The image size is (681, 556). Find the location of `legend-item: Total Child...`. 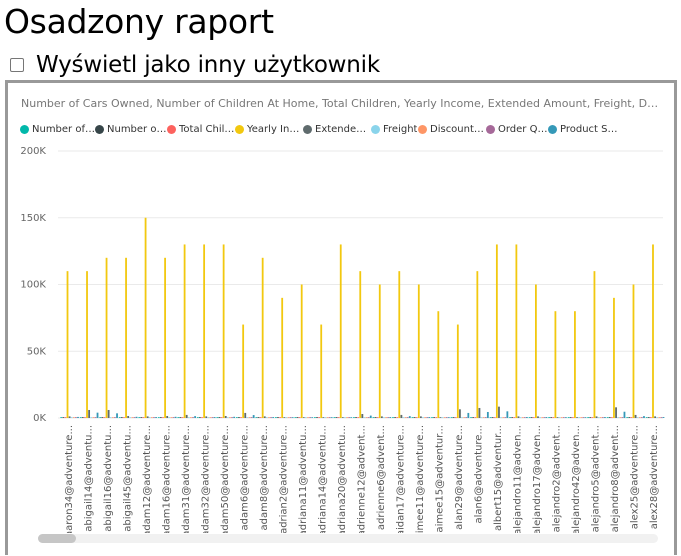

legend-item: Total Child... is located at coordinates (201, 129).